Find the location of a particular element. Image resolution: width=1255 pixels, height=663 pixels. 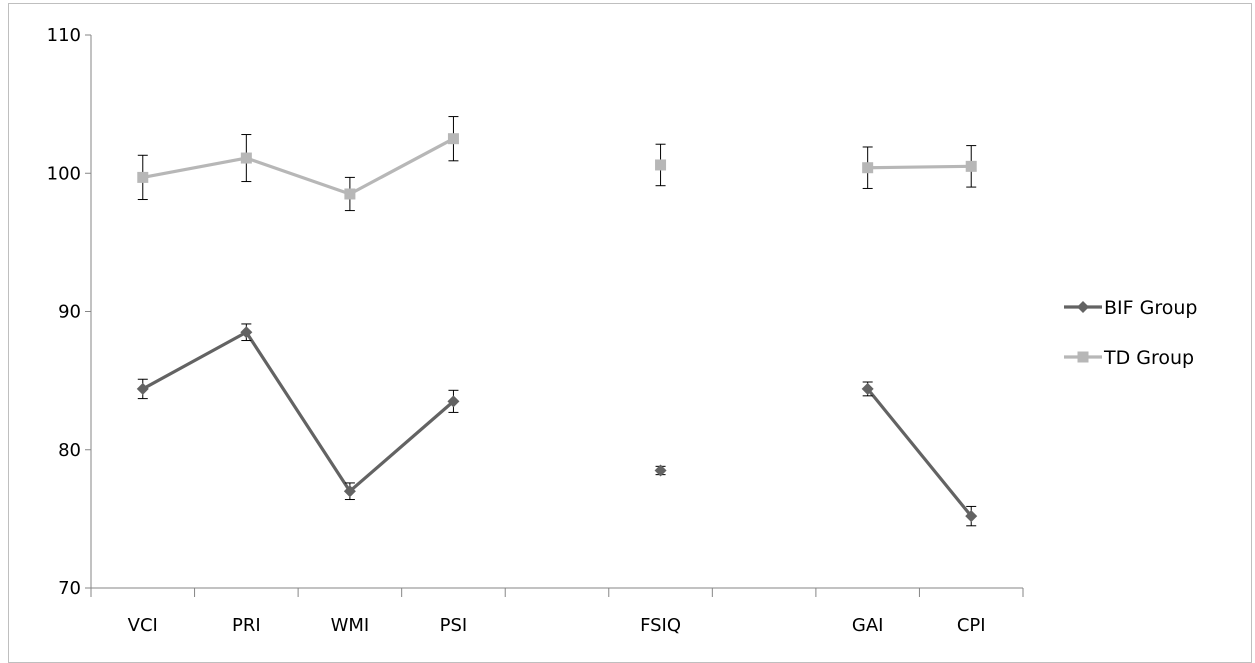

legend-item: BIF Group is located at coordinates (1130, 308).